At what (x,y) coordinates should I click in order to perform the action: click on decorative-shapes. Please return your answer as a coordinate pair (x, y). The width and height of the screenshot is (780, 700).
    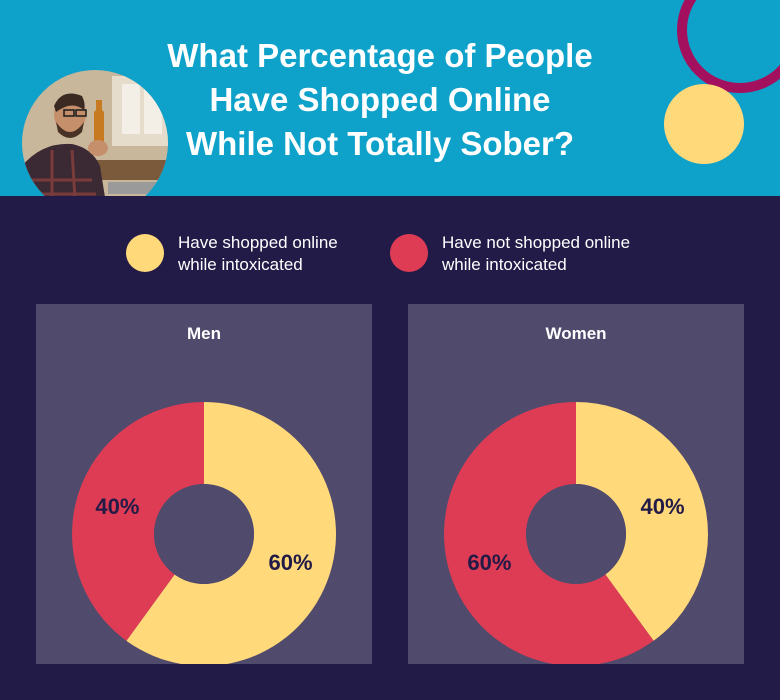
    Looking at the image, I should click on (722, 82).